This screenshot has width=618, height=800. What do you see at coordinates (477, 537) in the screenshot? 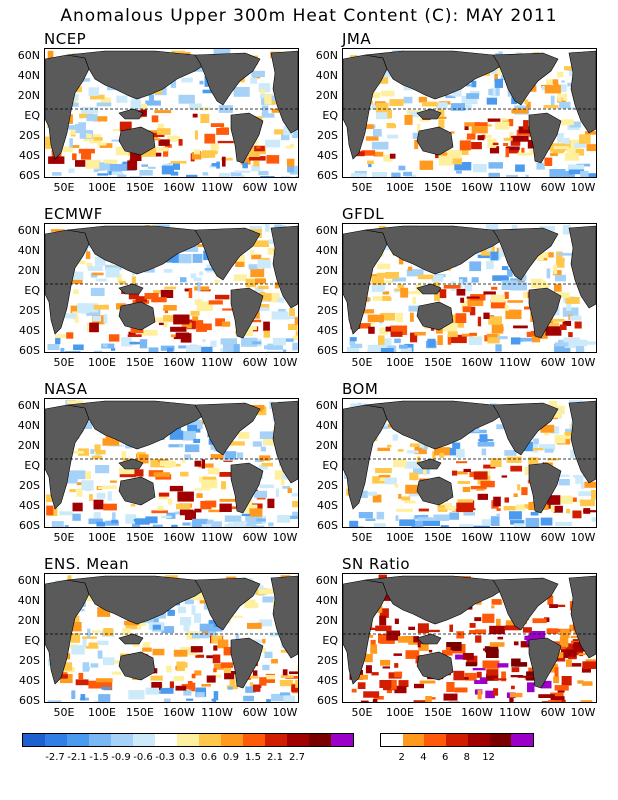
I see `longitude-label: 160W` at bounding box center [477, 537].